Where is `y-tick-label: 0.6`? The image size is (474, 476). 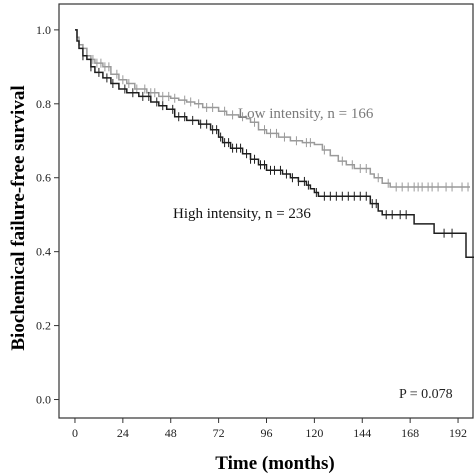
y-tick-label: 0.6 is located at coordinates (43, 178).